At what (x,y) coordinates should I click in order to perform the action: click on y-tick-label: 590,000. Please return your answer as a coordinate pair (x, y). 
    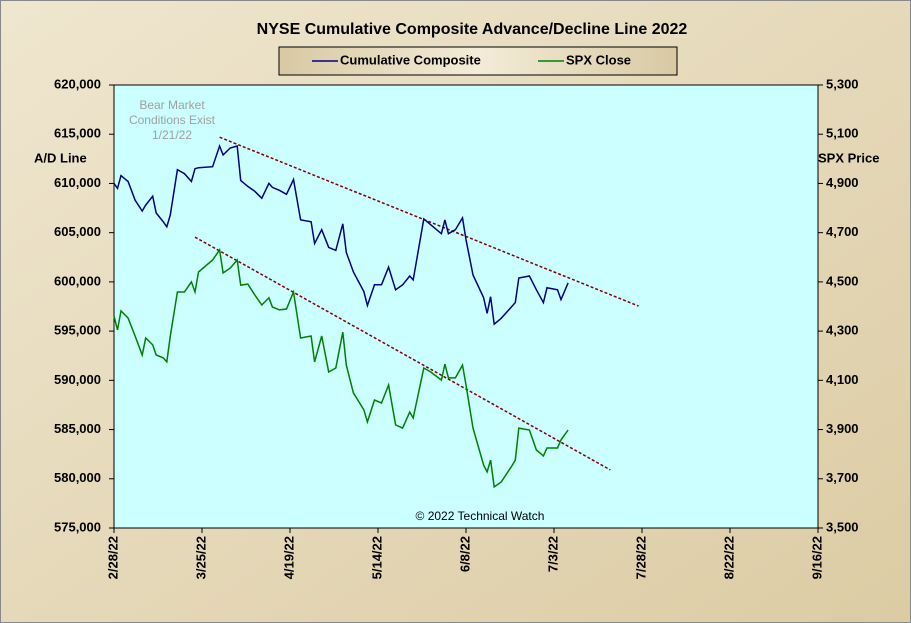
    Looking at the image, I should click on (77, 379).